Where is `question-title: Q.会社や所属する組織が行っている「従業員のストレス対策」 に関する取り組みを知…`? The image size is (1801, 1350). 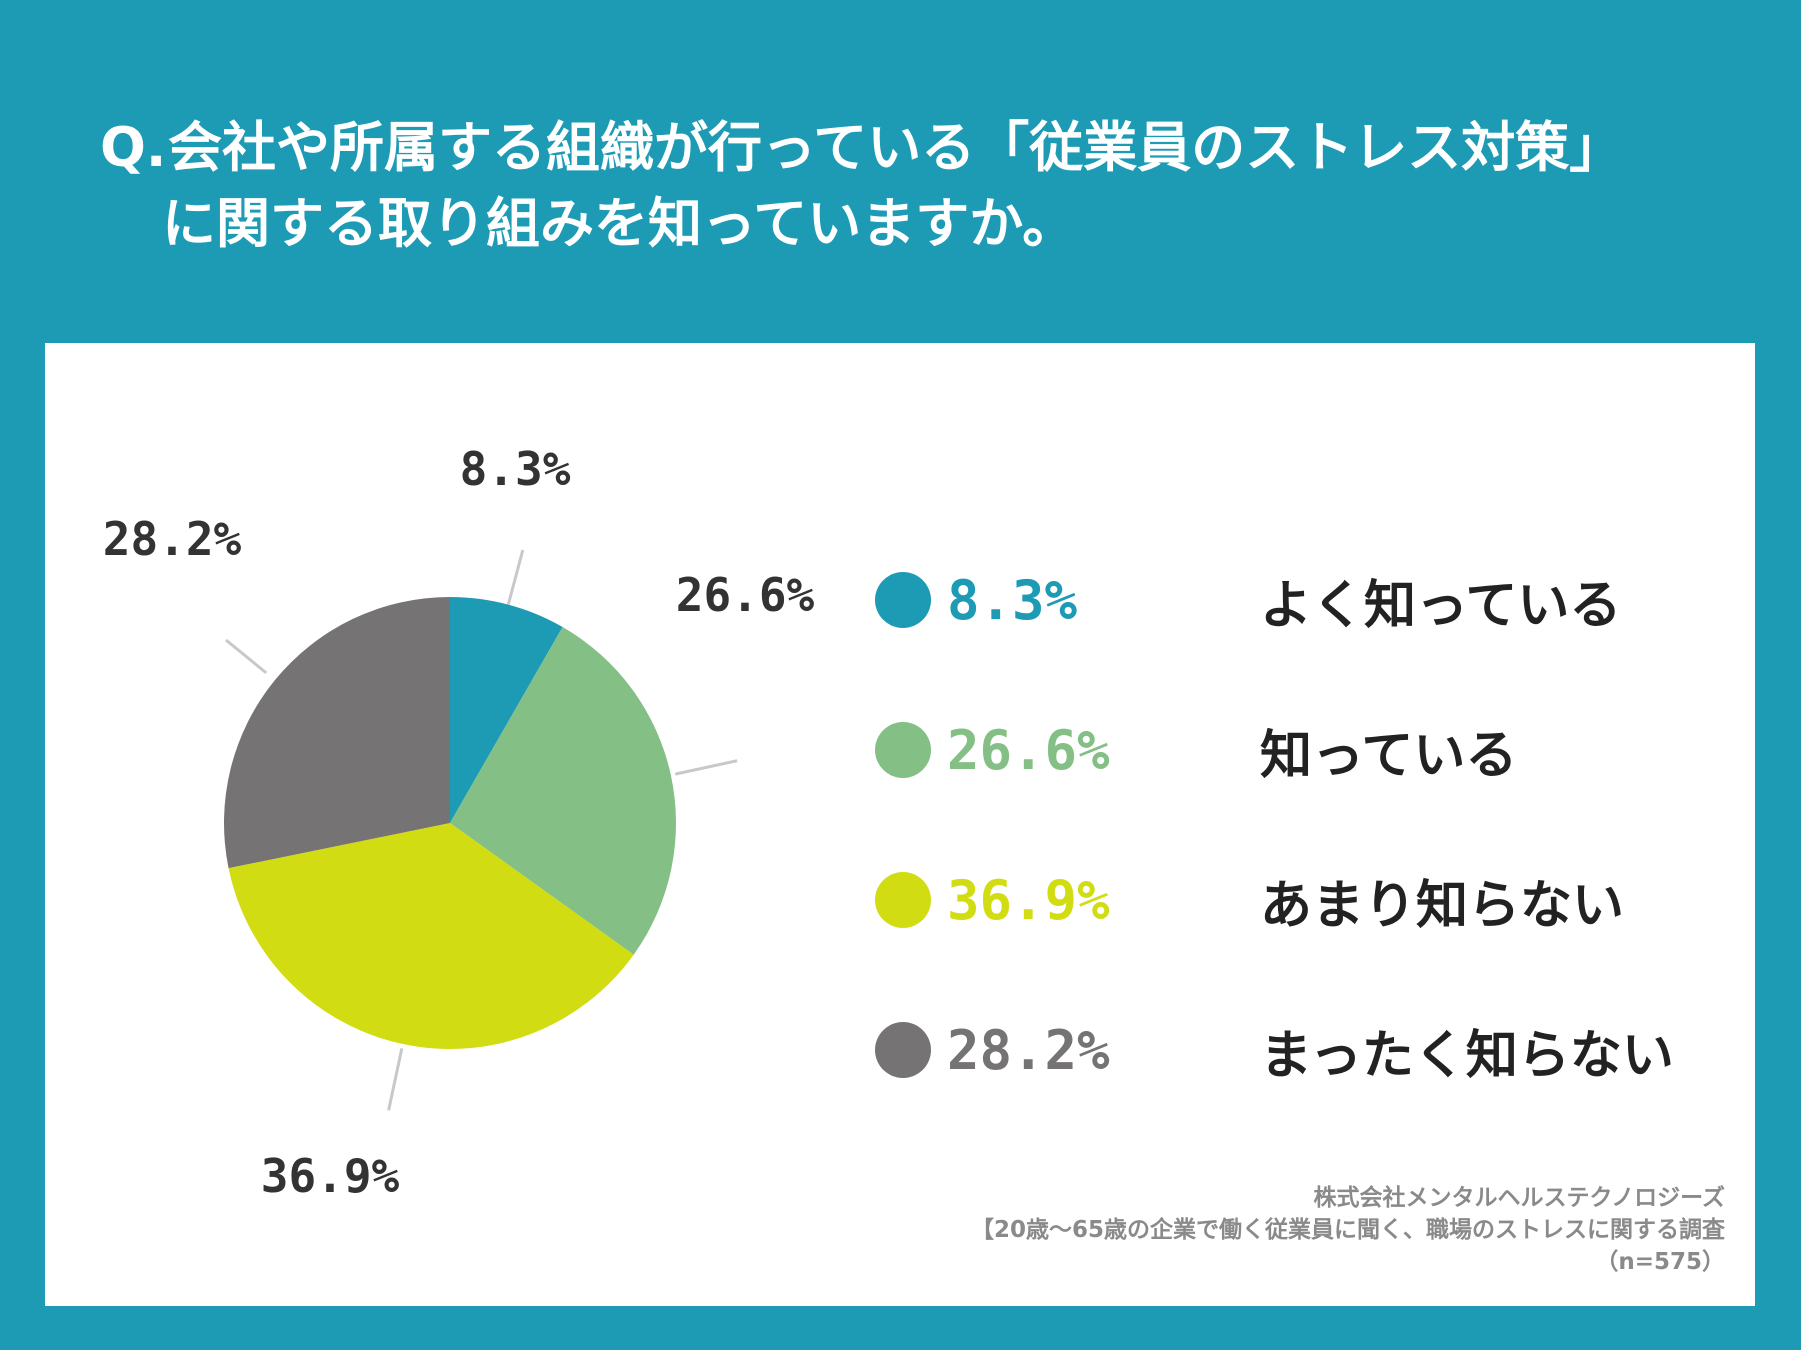 question-title: Q.会社や所属する組織が行っている「従業員のストレス対策」 に関する取り組みを知… is located at coordinates (925, 186).